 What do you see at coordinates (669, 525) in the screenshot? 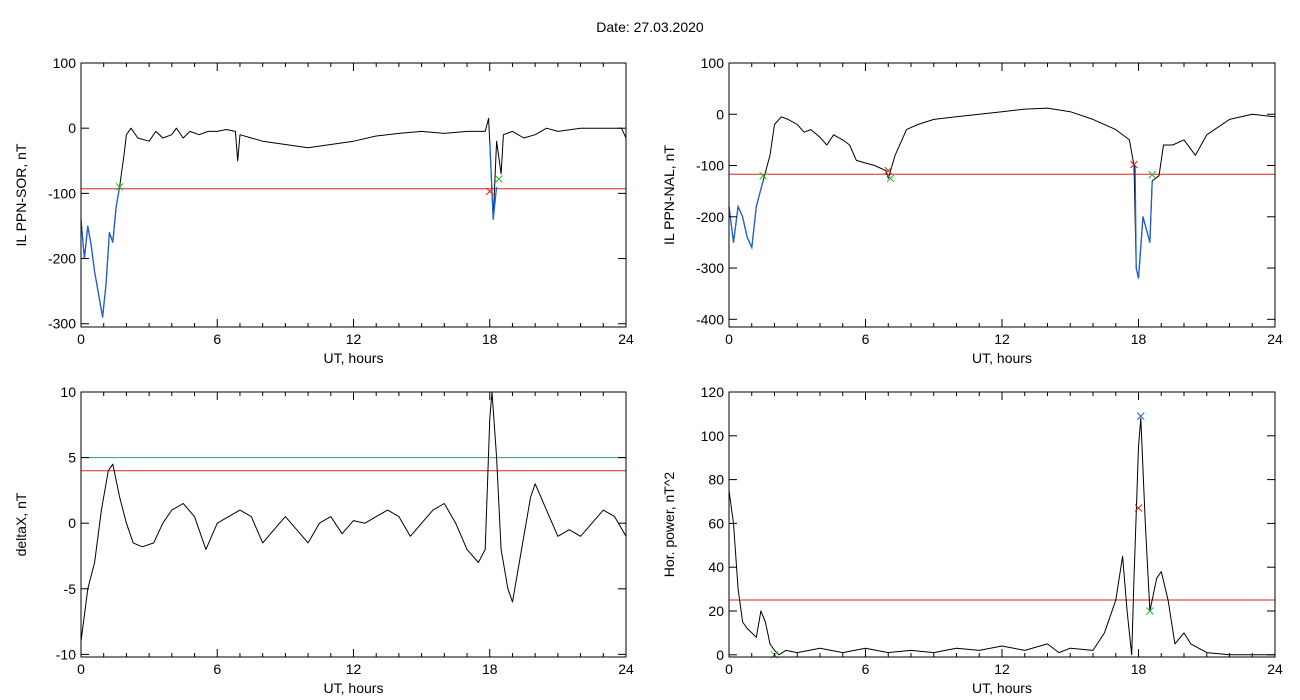
I see `y-axis-label: Hor. power, nT^2` at bounding box center [669, 525].